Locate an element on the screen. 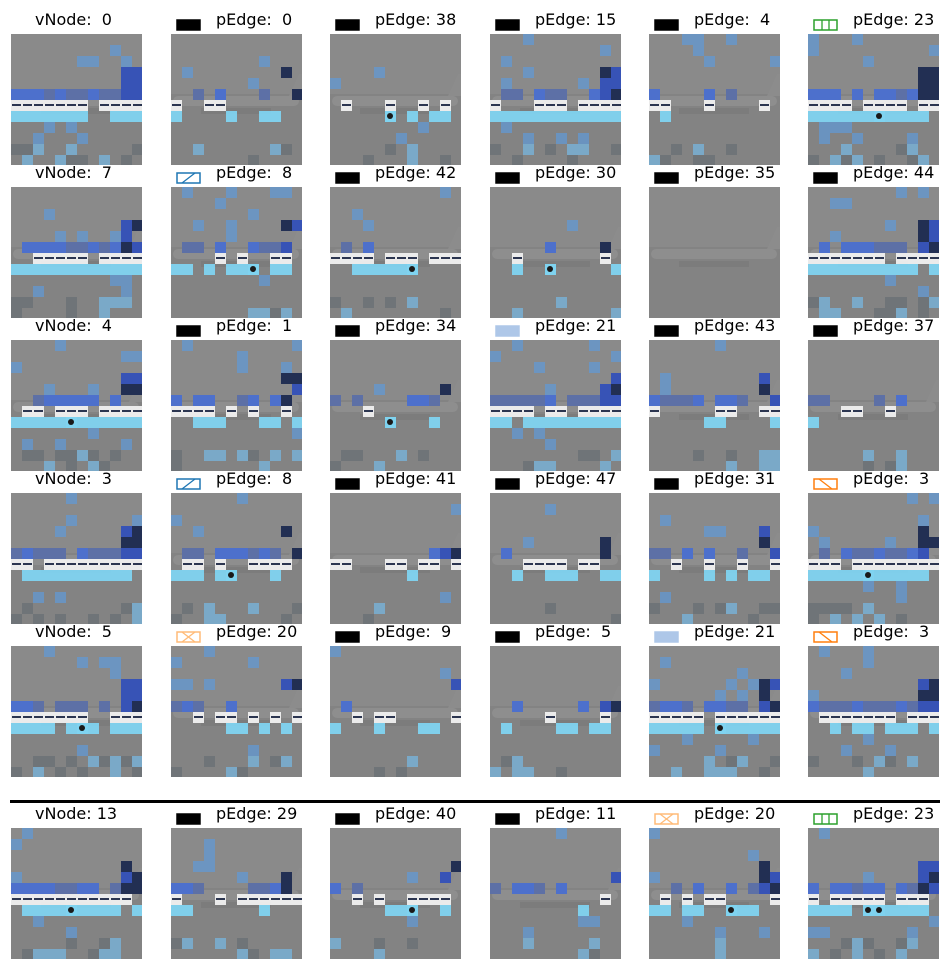 This screenshot has height=968, width=950. legend-swatch-blue-slash is located at coordinates (188, 178).